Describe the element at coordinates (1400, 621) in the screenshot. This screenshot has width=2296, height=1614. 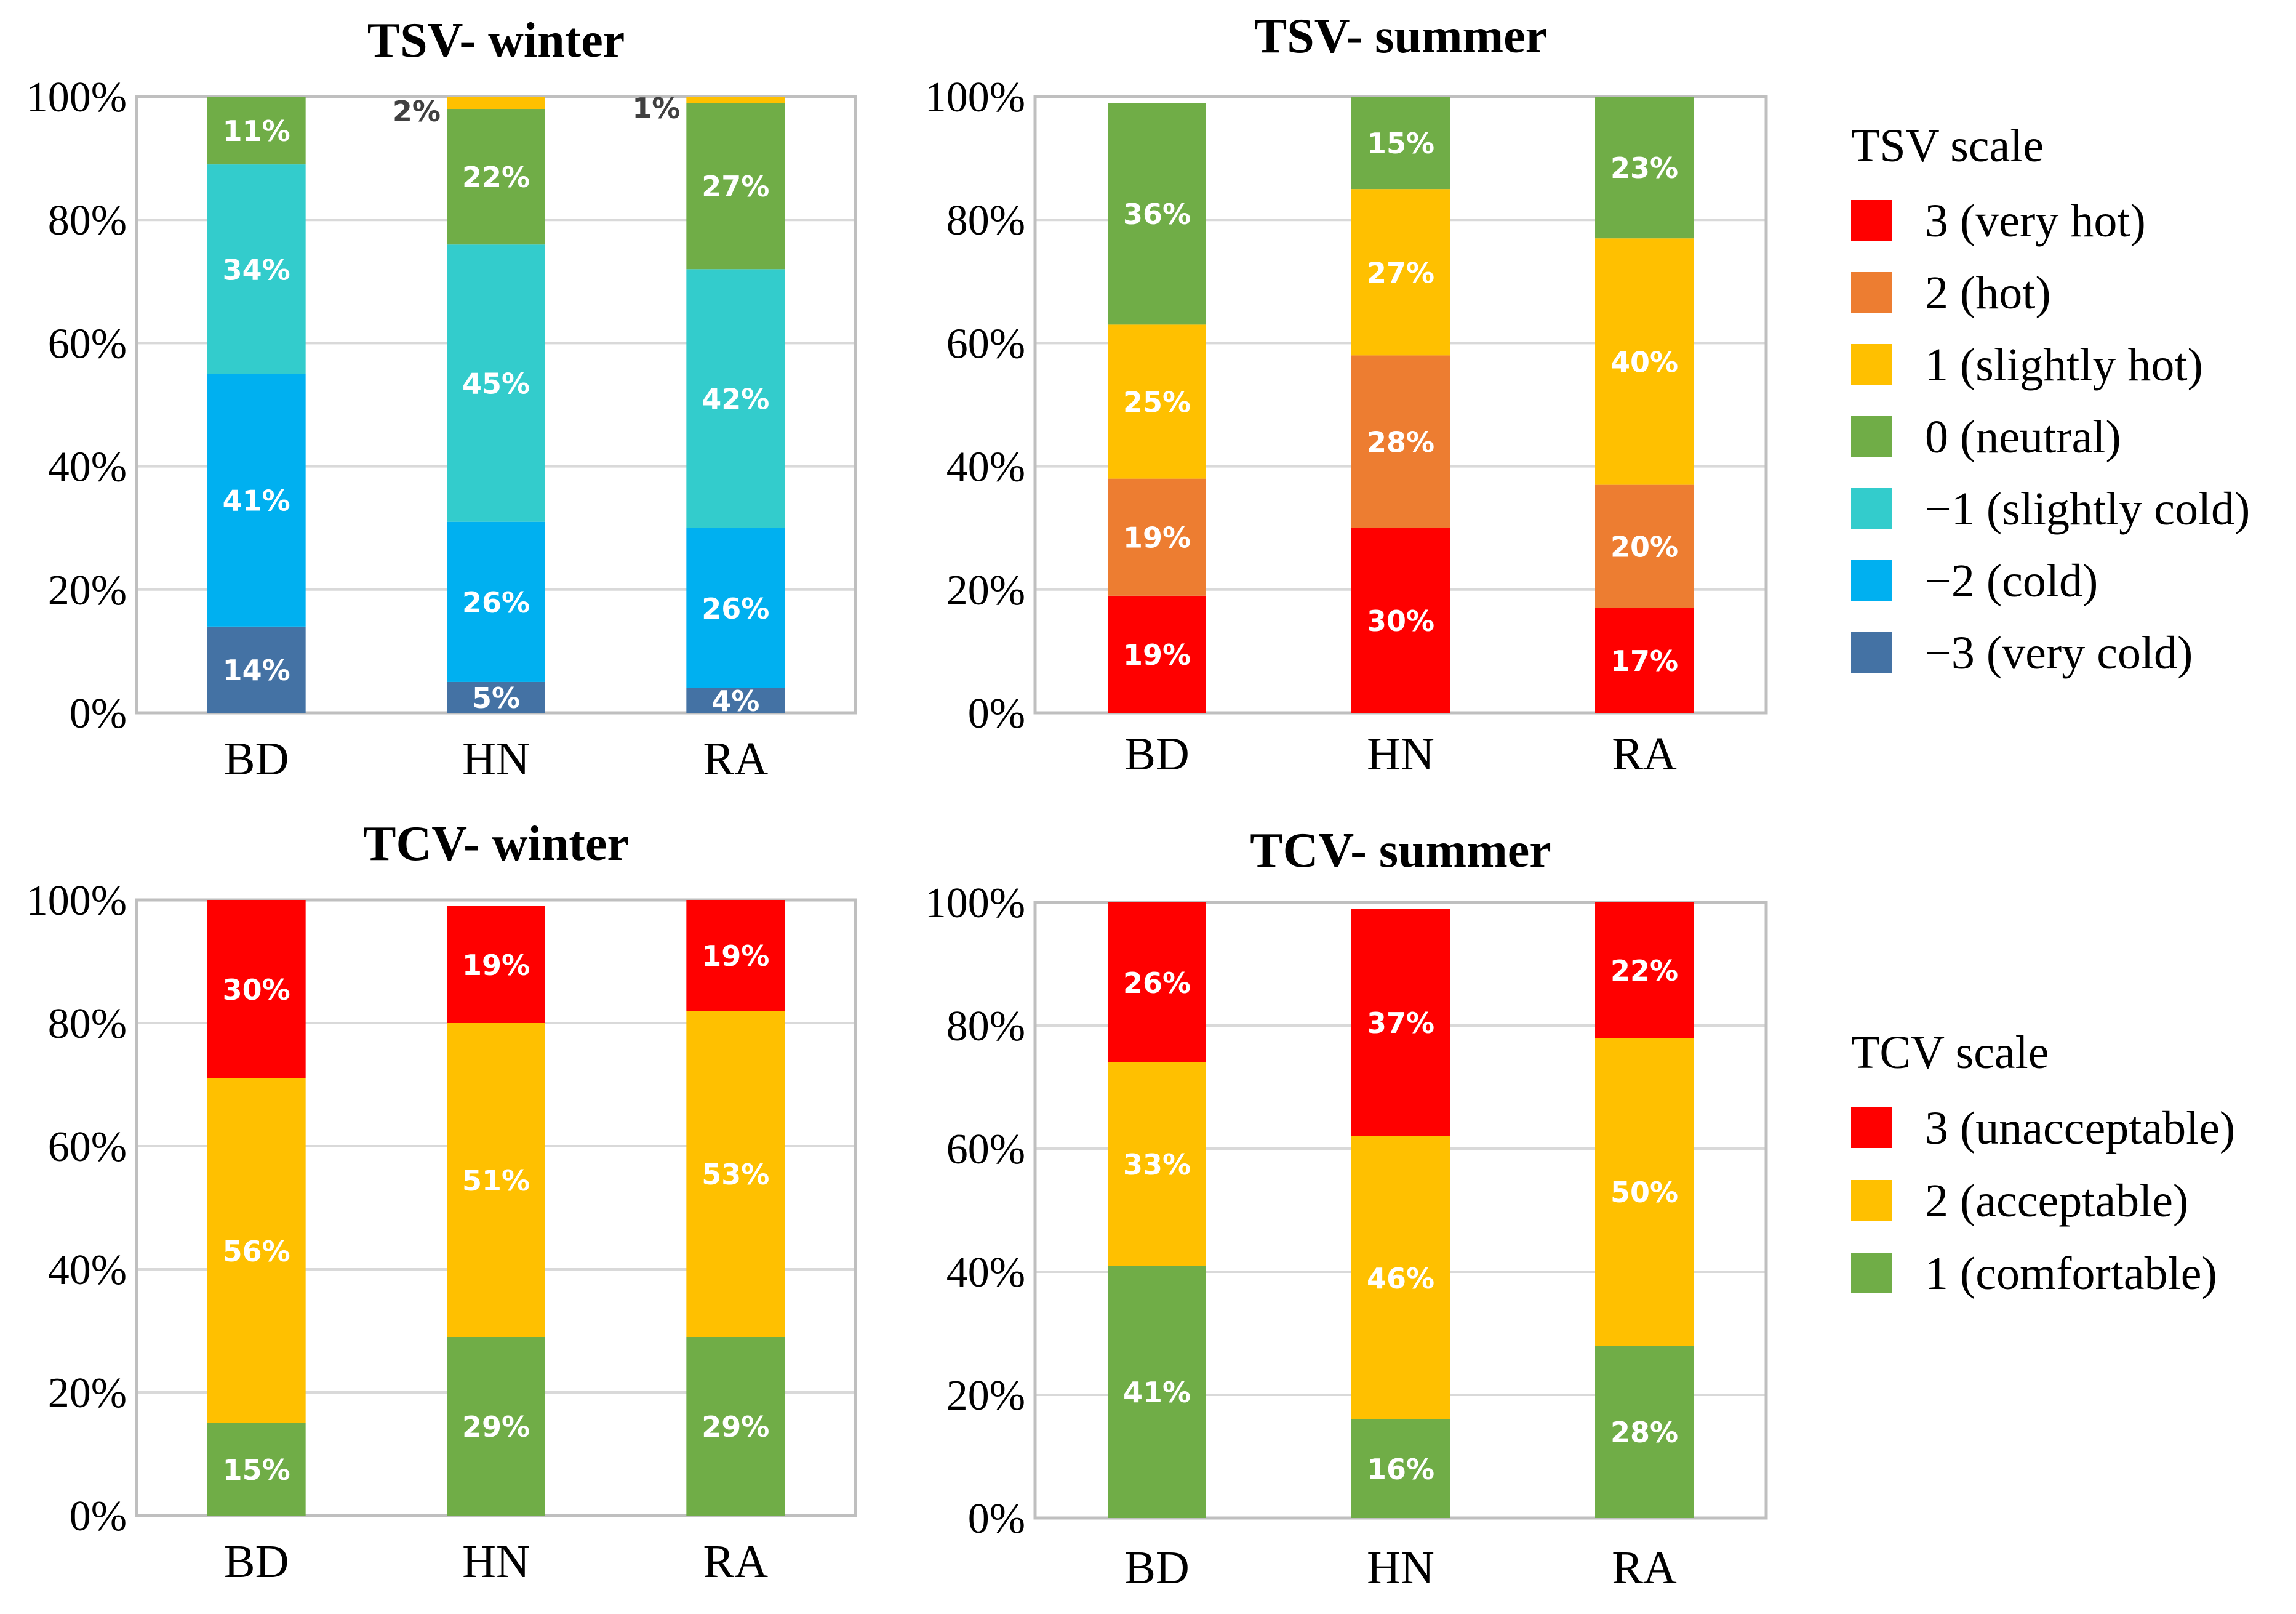
I see `data-label: 30%` at that location.